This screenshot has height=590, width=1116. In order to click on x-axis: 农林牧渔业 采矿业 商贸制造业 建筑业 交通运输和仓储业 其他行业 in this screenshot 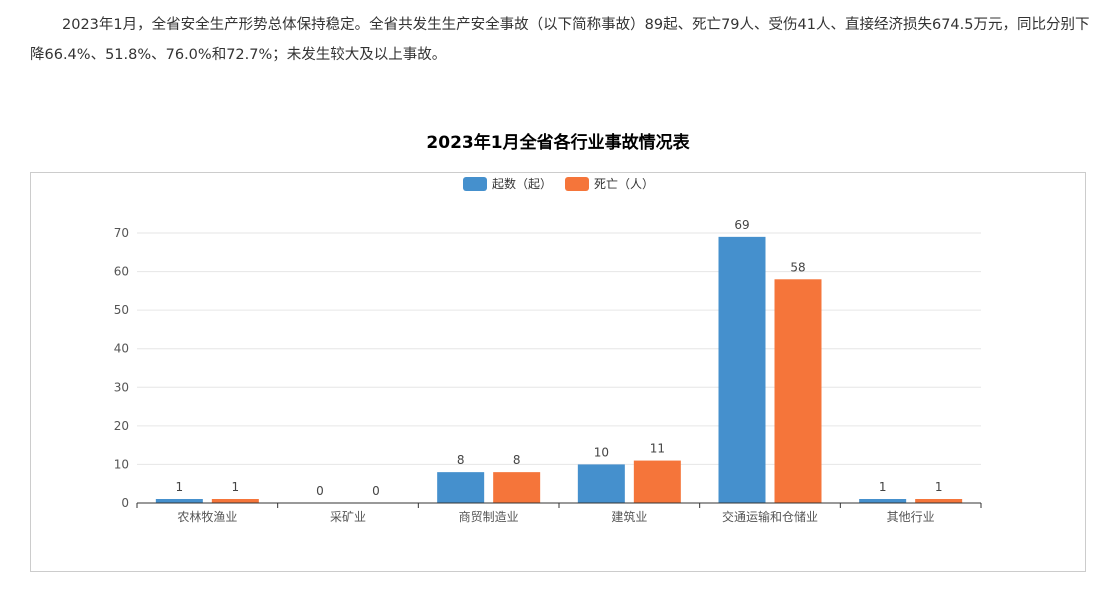, I will do `click(559, 513)`.